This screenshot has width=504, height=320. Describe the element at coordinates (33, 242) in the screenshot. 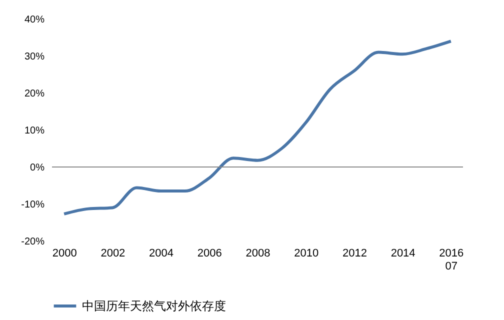

I see `y-tick-label: -20%` at that location.